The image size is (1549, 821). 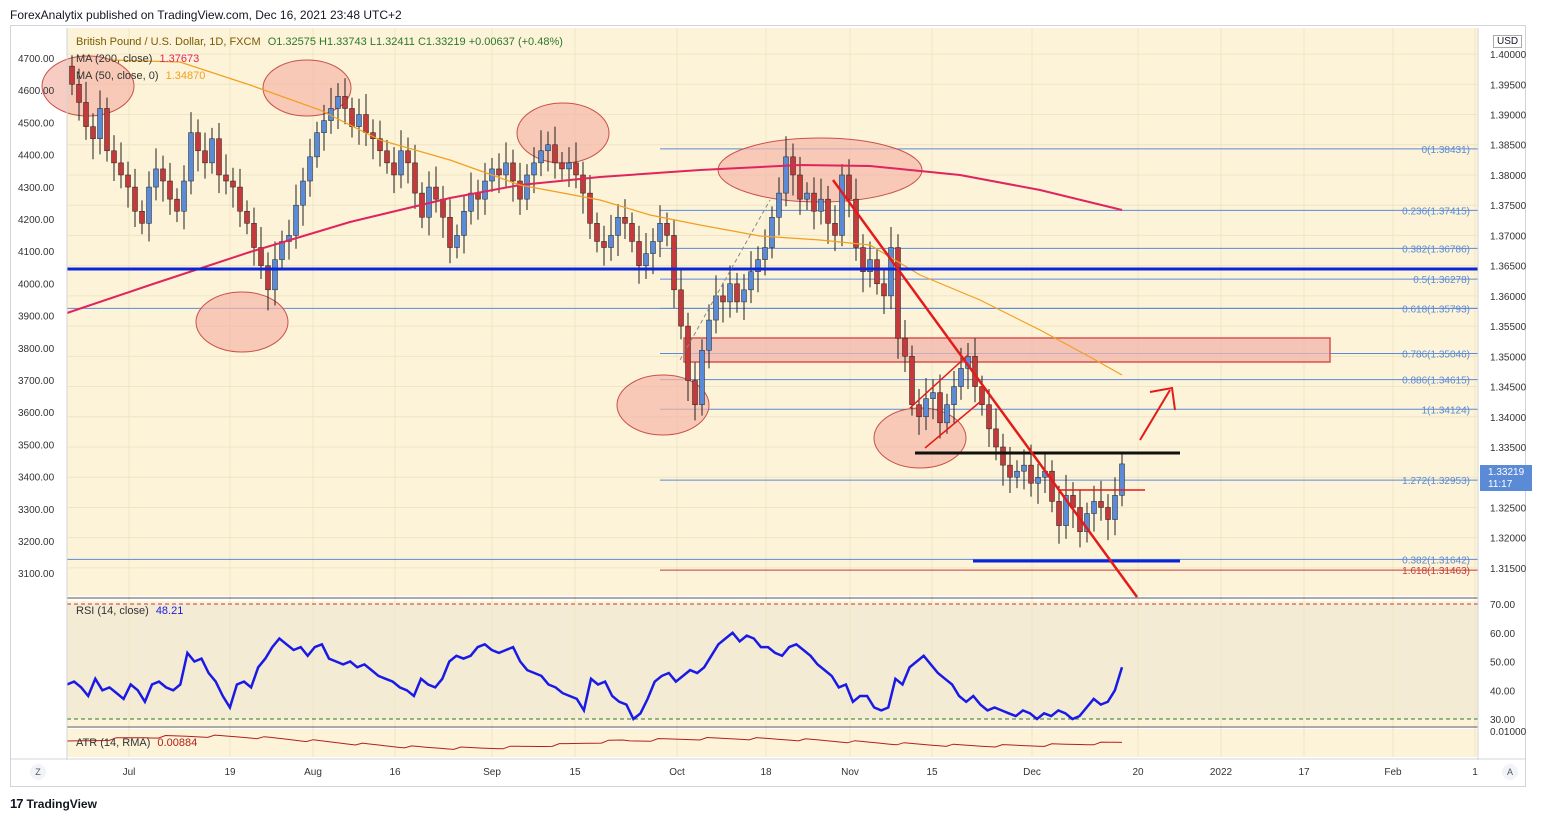 I want to click on legend-ma200: MA (200, close) 1.37673, so click(x=137, y=59).